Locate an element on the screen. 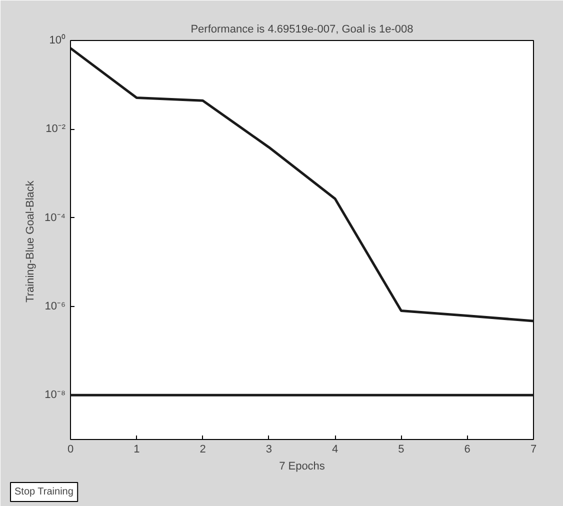 This screenshot has height=506, width=563. x-tick-label: 6 is located at coordinates (467, 450).